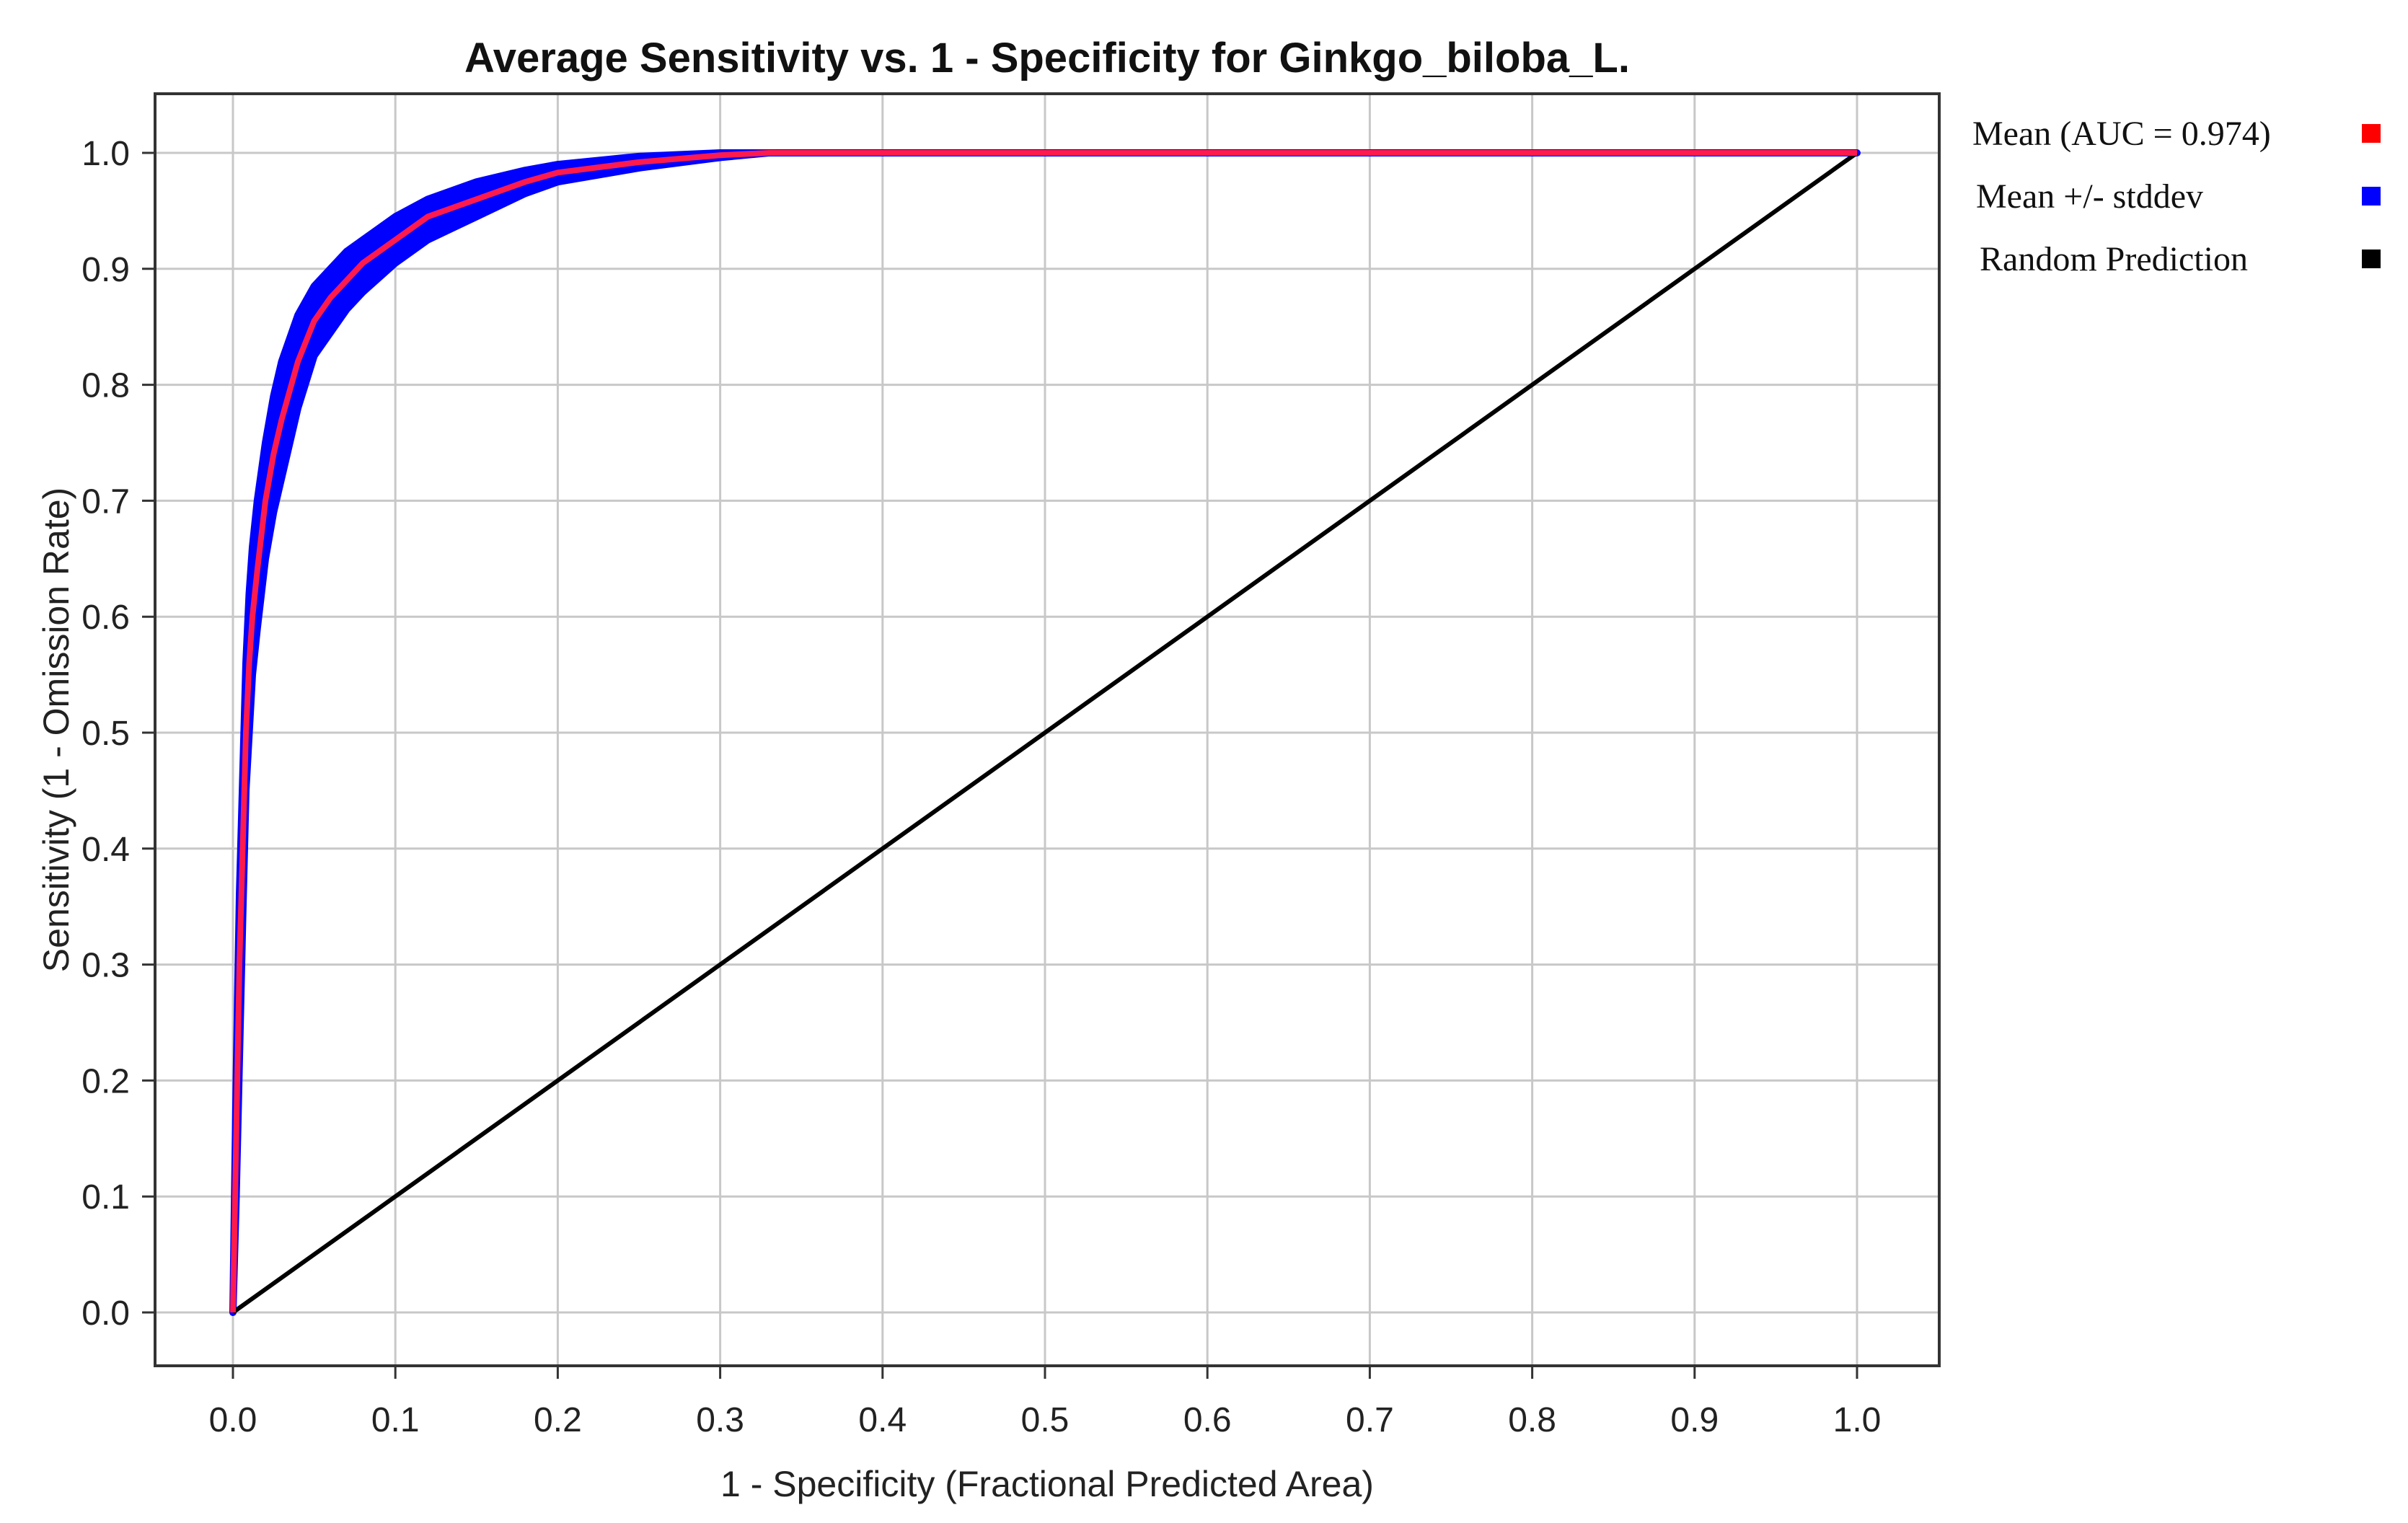 This screenshot has height=1523, width=2408. What do you see at coordinates (106, 850) in the screenshot?
I see `y-tick-label: 0.4` at bounding box center [106, 850].